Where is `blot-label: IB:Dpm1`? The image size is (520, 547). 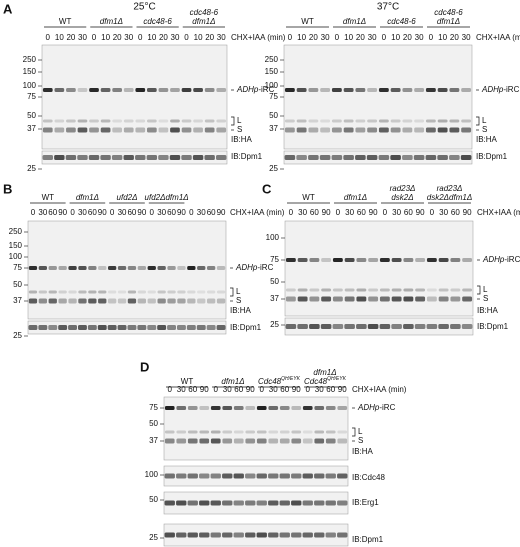 blot-label: IB:Dpm1 is located at coordinates (493, 326).